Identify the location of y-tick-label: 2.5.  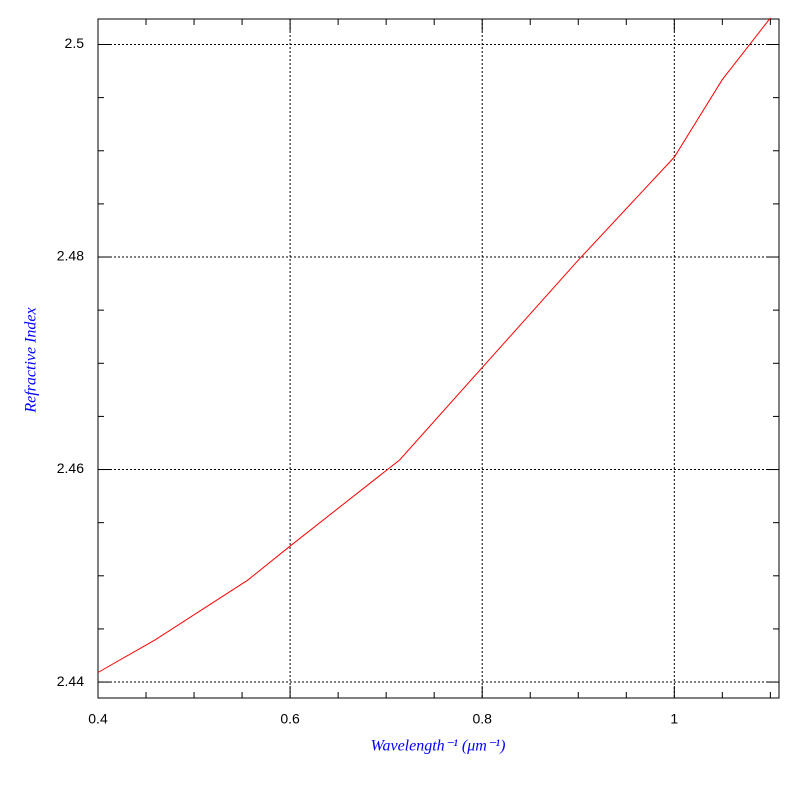
(75, 43).